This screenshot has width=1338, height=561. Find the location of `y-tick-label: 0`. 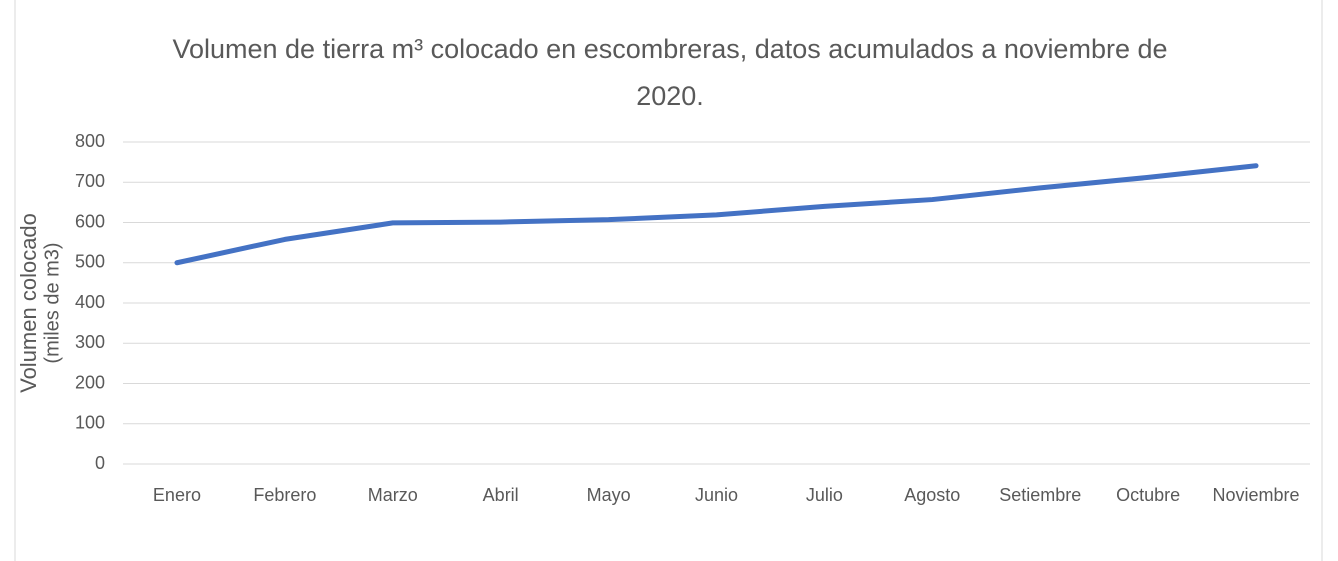

y-tick-label: 0 is located at coordinates (100, 463).